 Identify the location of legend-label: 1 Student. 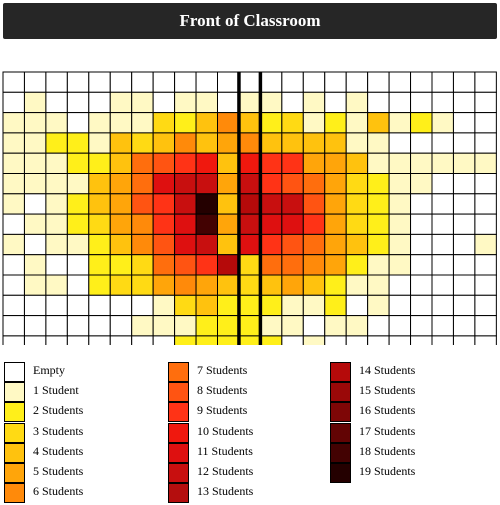
(56, 390).